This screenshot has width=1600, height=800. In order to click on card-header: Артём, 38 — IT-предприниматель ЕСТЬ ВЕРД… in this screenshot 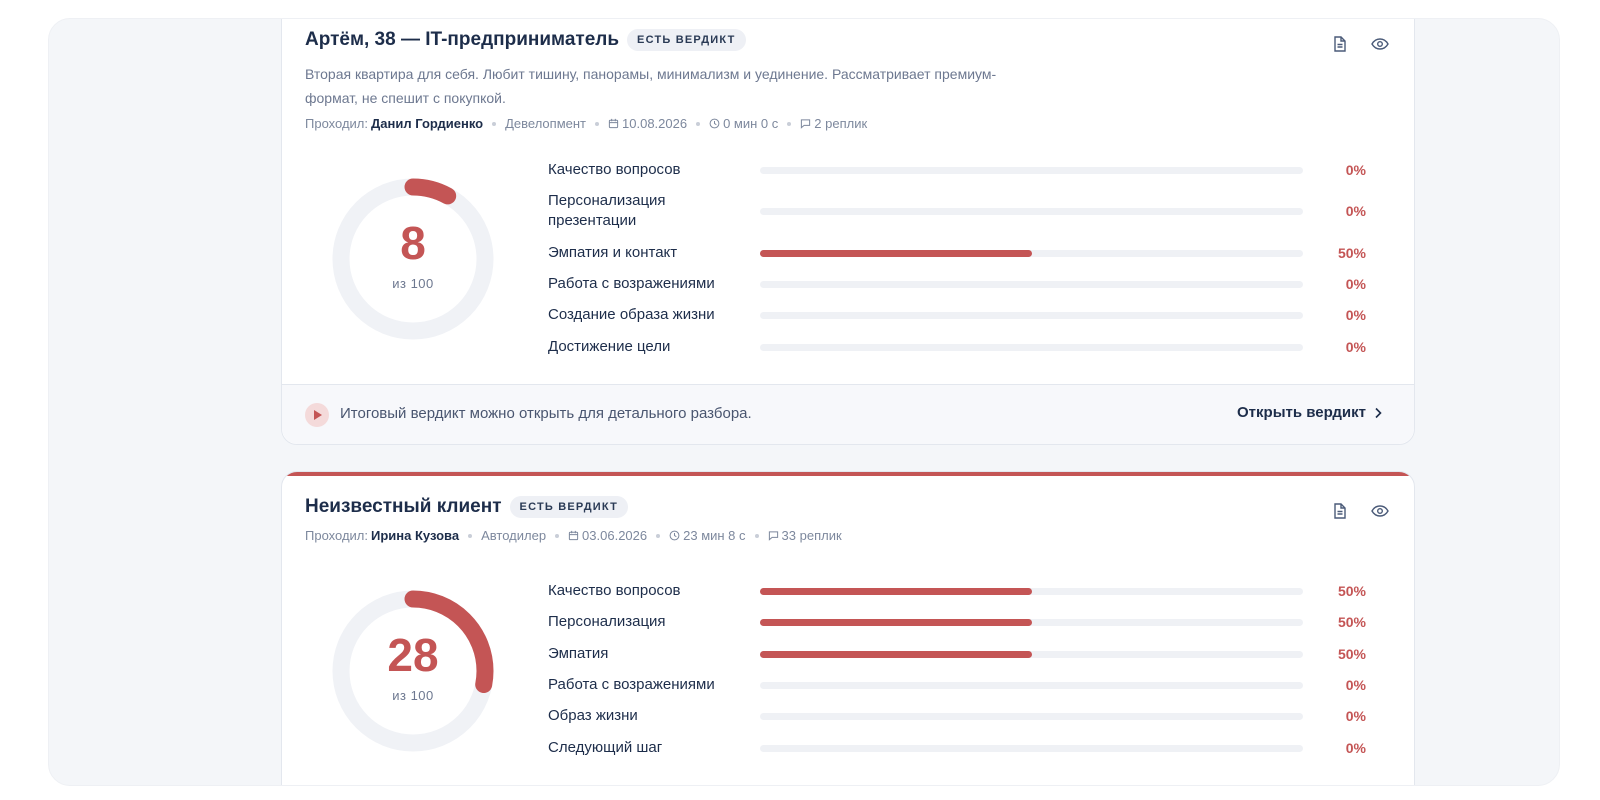, I will do `click(525, 40)`.